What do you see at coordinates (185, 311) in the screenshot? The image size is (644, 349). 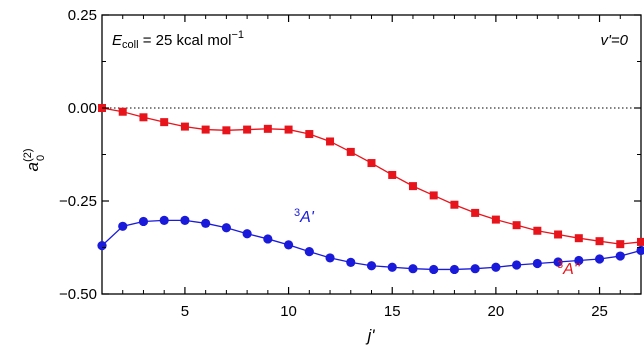 I see `x-tick-label: 5` at bounding box center [185, 311].